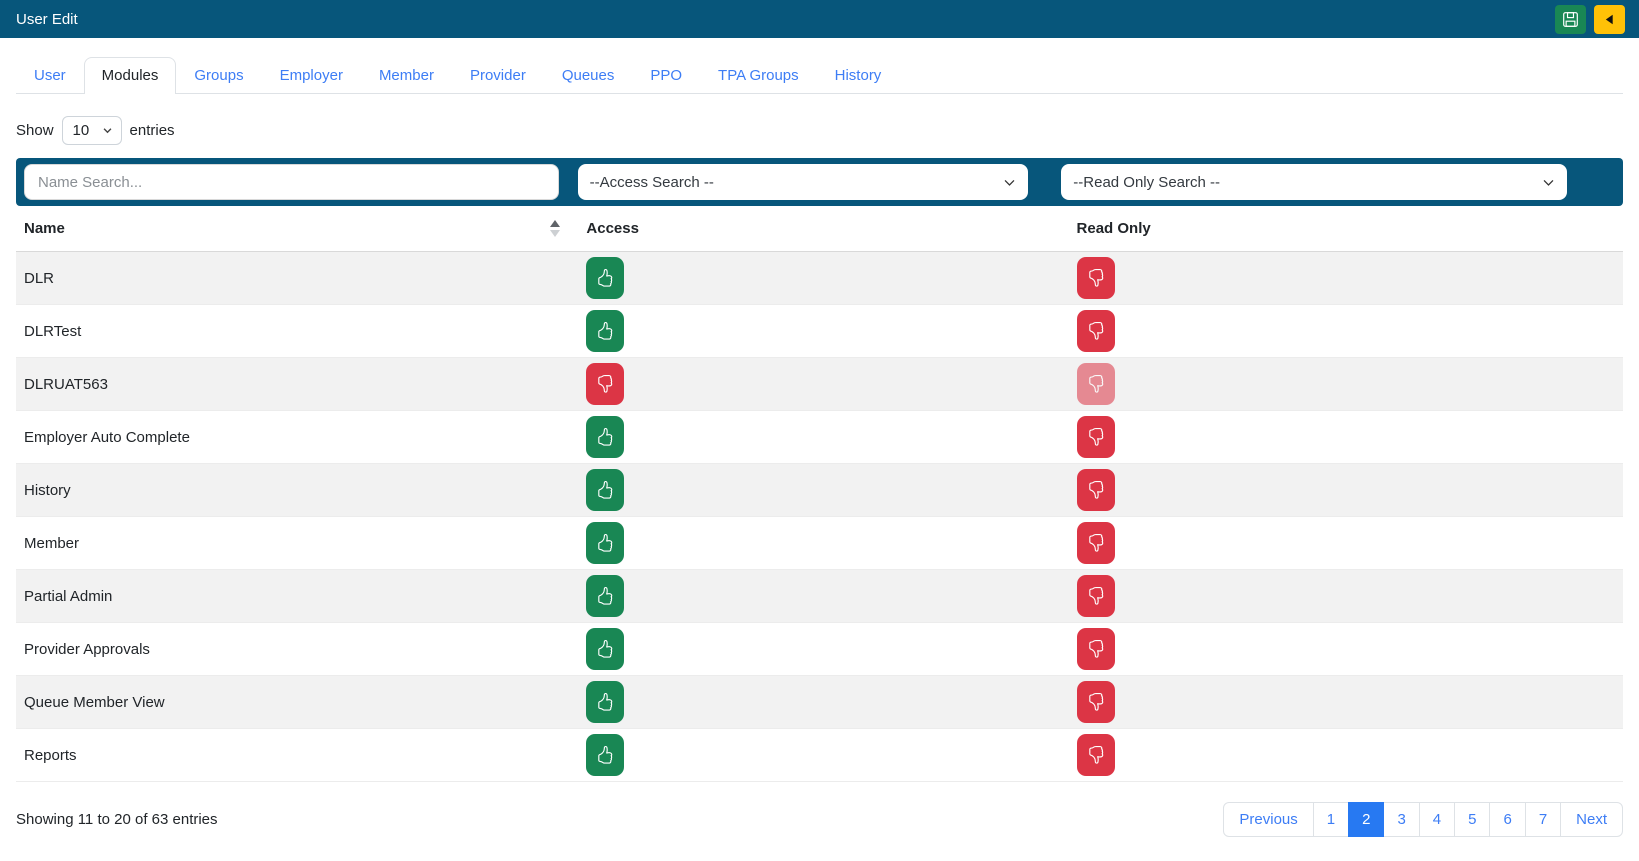  I want to click on tab-ppo: PPO, so click(666, 75).